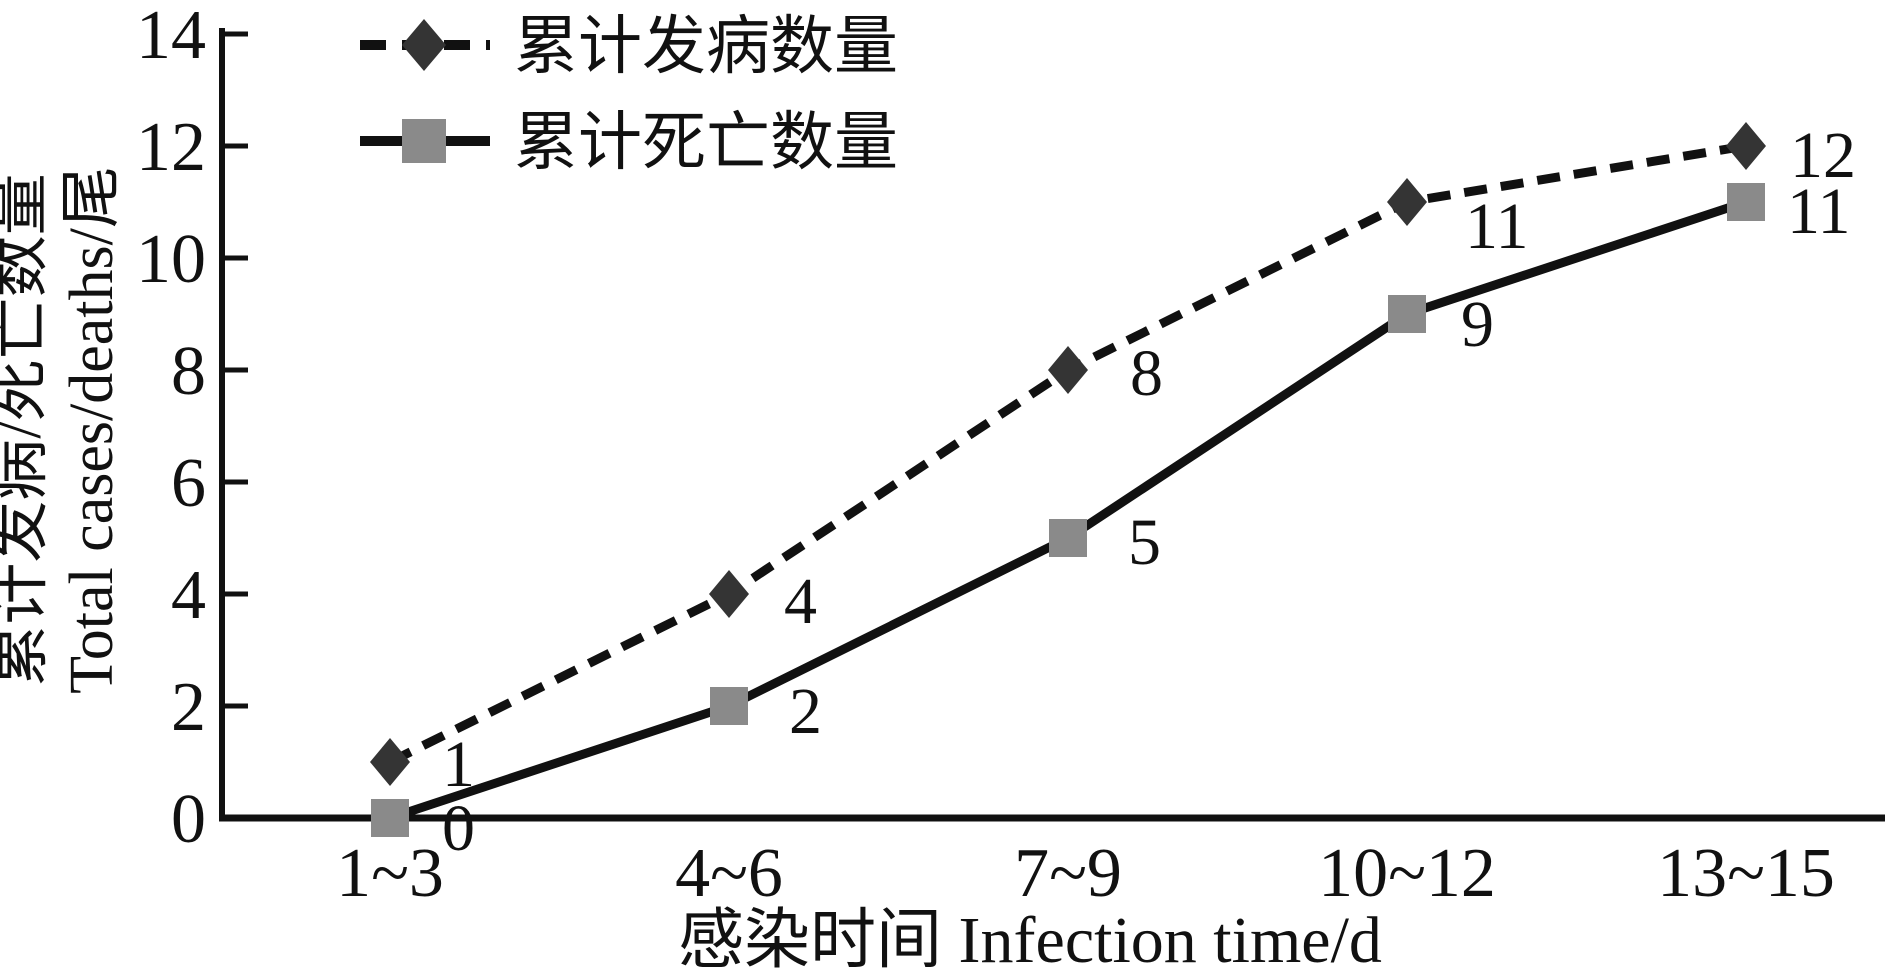  I want to click on point-value-label: 12, so click(1823, 155).